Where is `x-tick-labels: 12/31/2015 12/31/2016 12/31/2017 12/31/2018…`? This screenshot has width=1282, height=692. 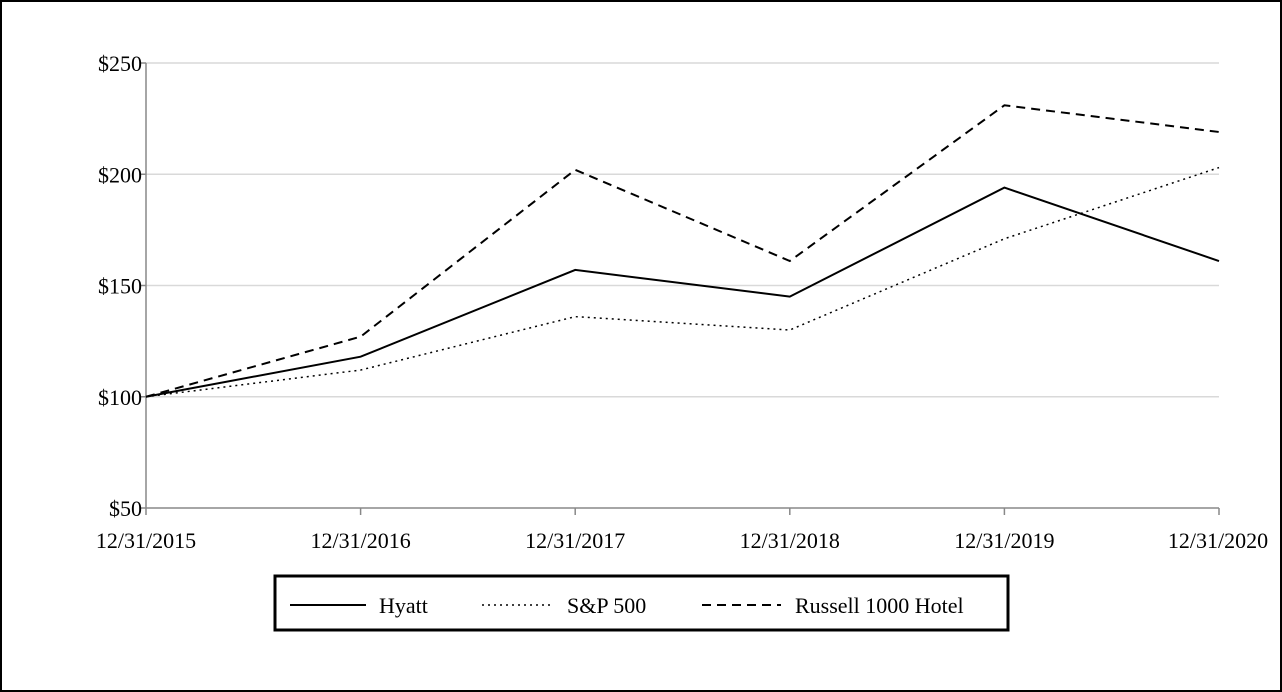
x-tick-labels: 12/31/2015 12/31/2016 12/31/2017 12/31/2018… is located at coordinates (682, 540).